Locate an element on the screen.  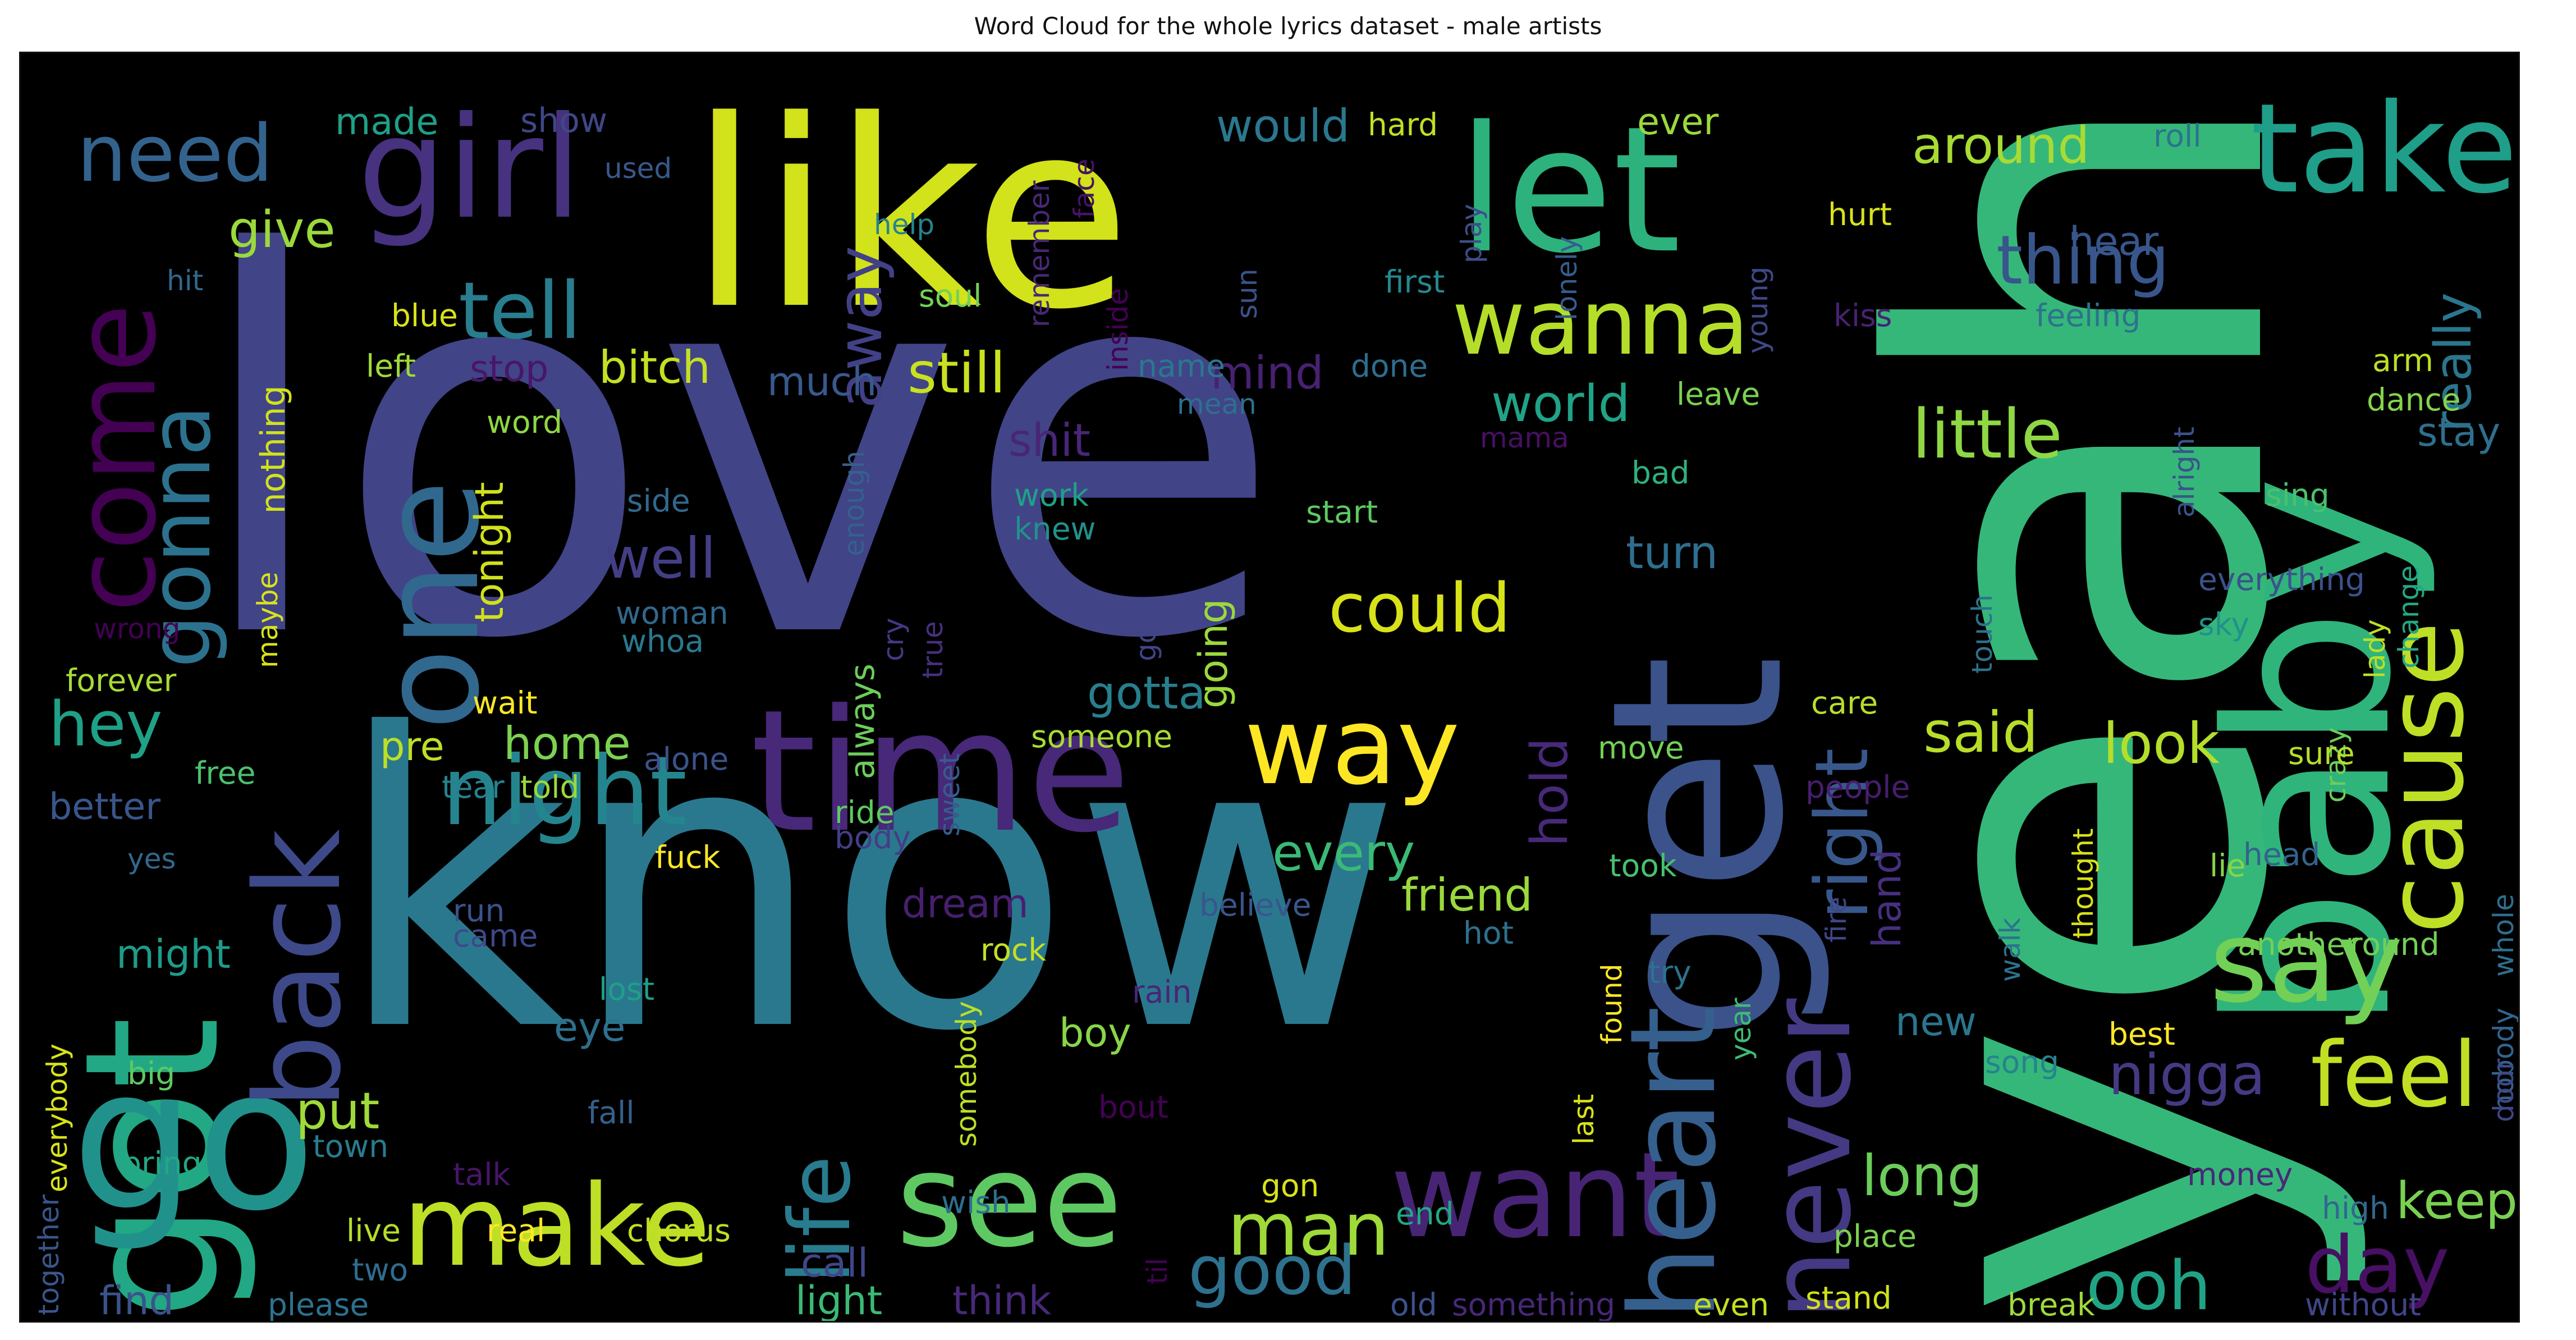
word-alright: alright is located at coordinates (2184, 472).